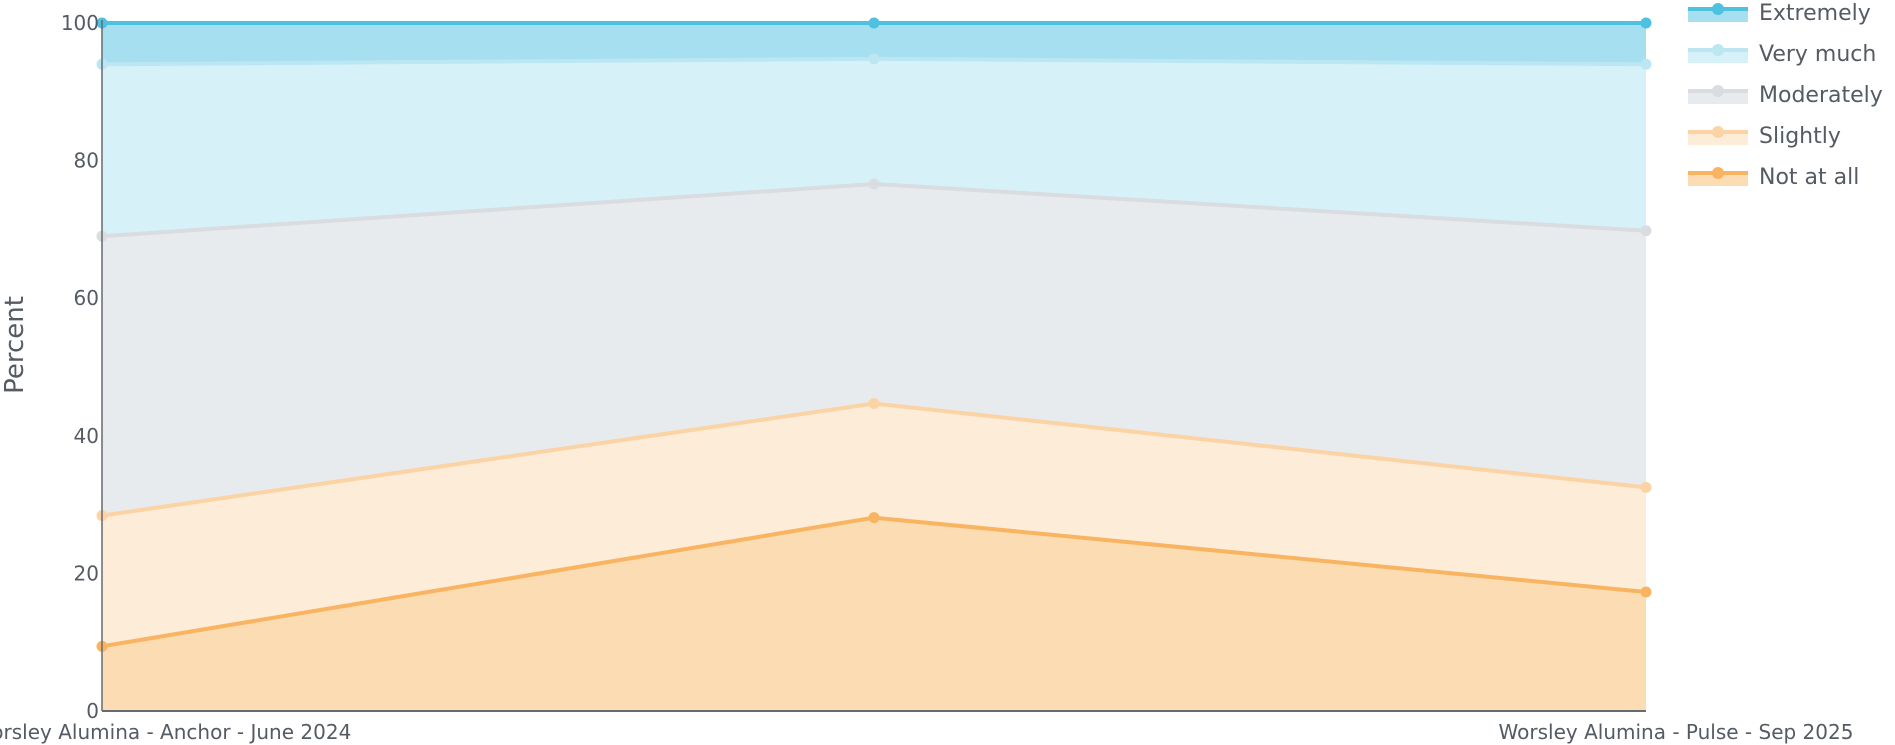  Describe the element at coordinates (1800, 136) in the screenshot. I see `legend-label: Slightly` at that location.